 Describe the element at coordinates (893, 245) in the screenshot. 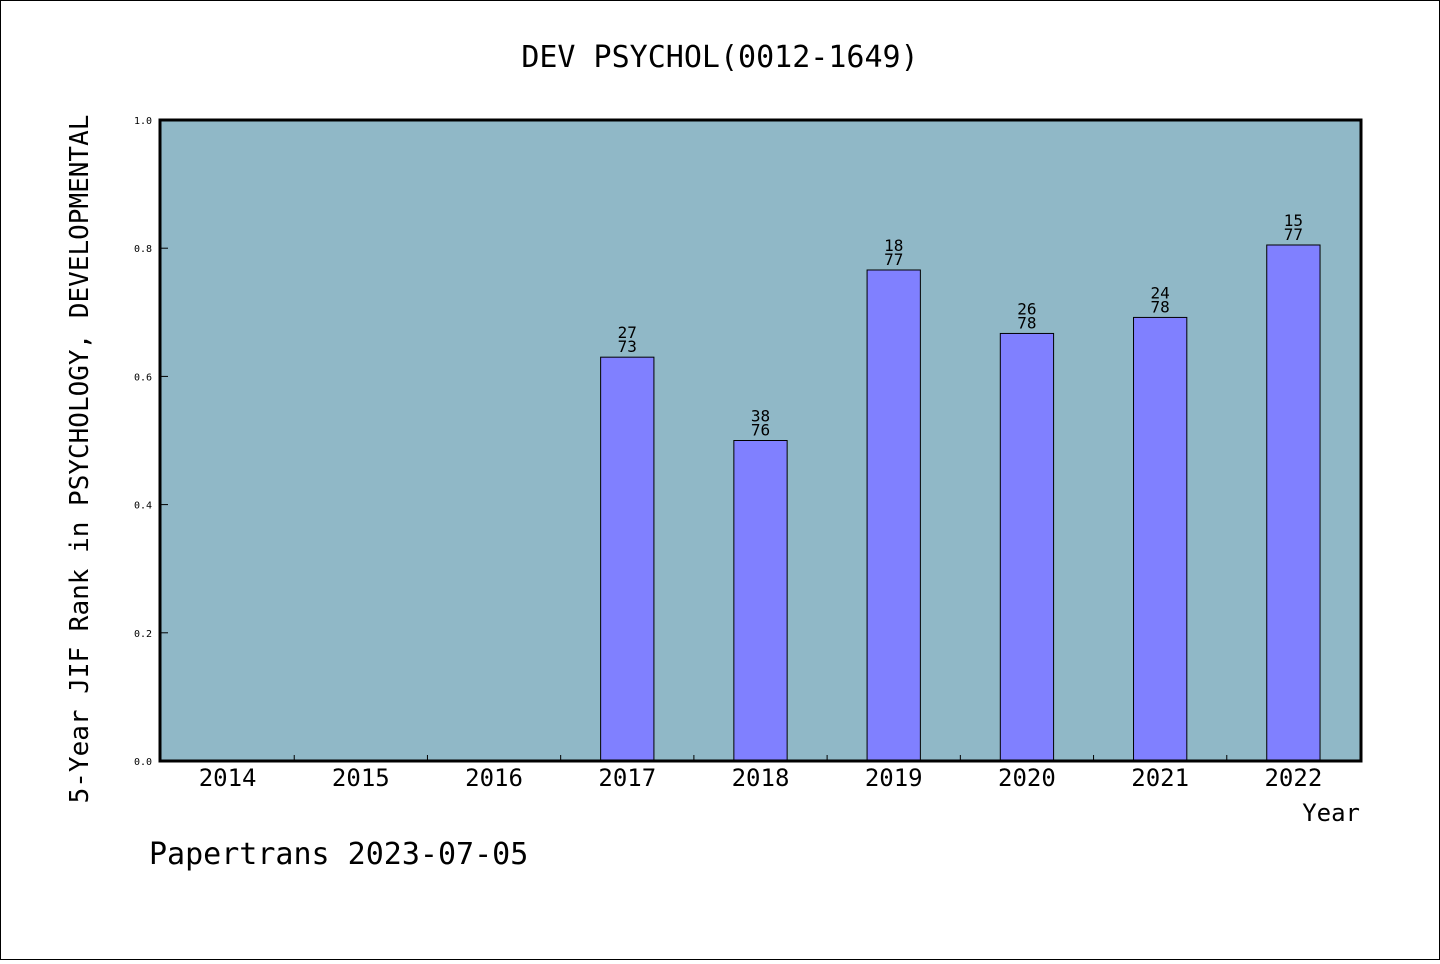

I see `bar-label-top-2019: 18` at that location.